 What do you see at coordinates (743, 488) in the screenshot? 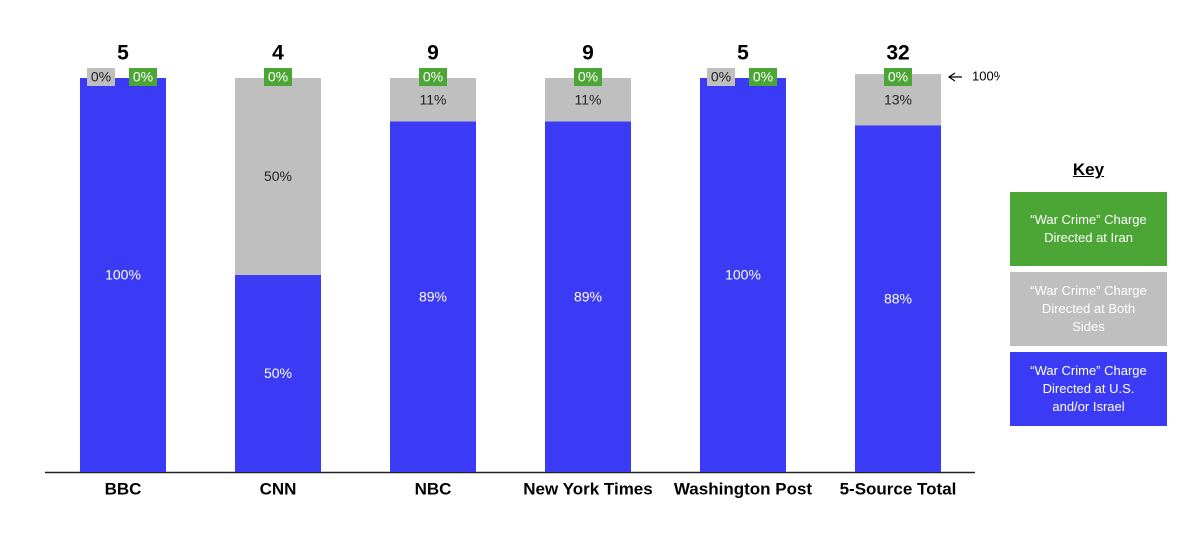
I see `x-tick-label: Washington Post` at bounding box center [743, 488].